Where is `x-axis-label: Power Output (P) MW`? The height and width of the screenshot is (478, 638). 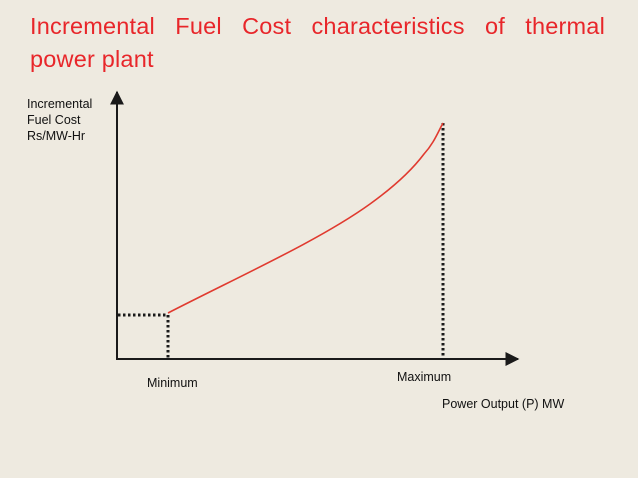 x-axis-label: Power Output (P) MW is located at coordinates (503, 404).